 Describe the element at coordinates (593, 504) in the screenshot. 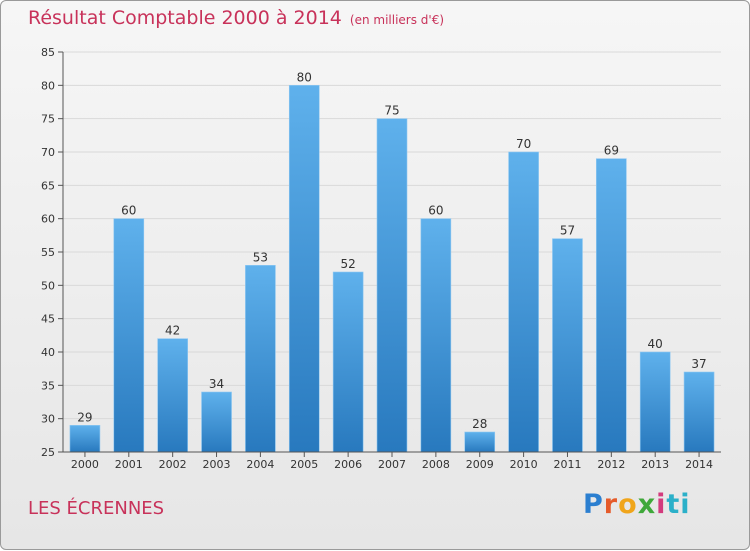

I see `logo-letter: P` at that location.